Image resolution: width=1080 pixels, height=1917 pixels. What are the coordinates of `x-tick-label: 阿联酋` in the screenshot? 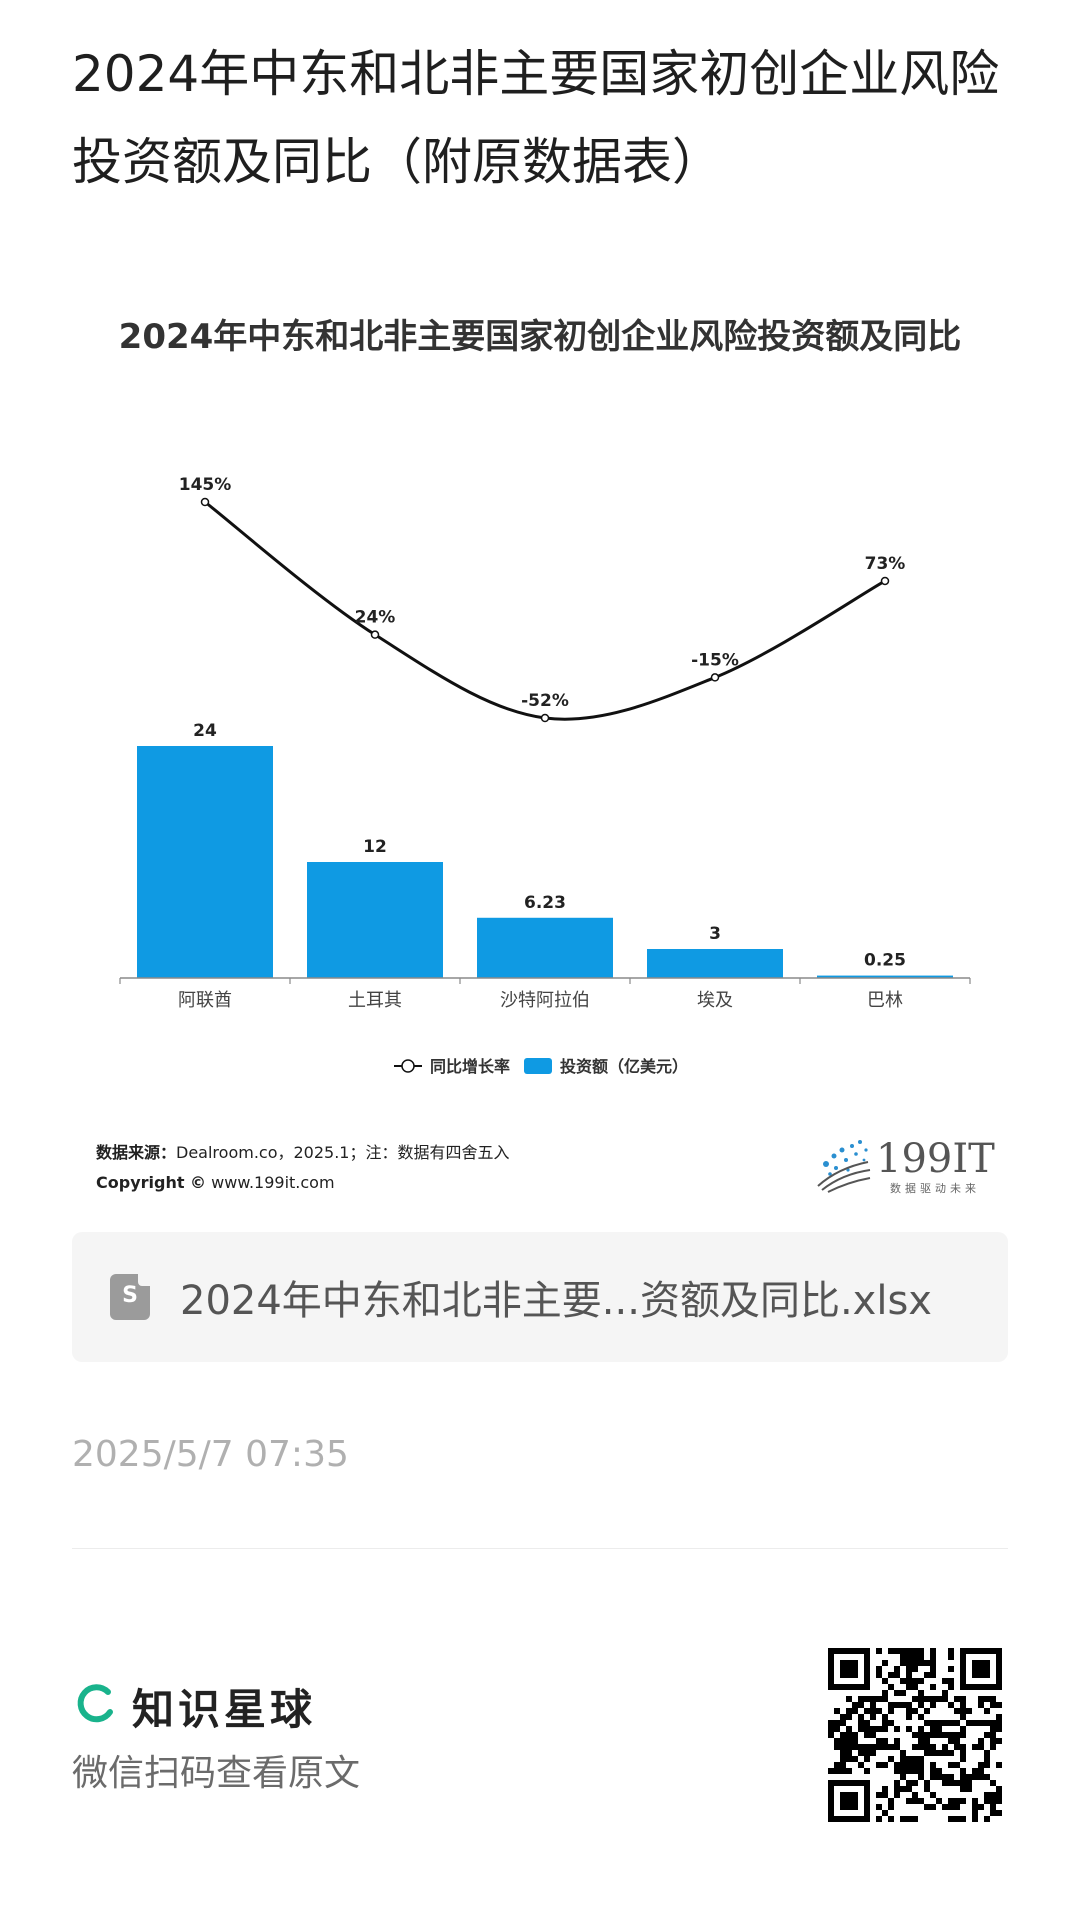 It's located at (205, 1000).